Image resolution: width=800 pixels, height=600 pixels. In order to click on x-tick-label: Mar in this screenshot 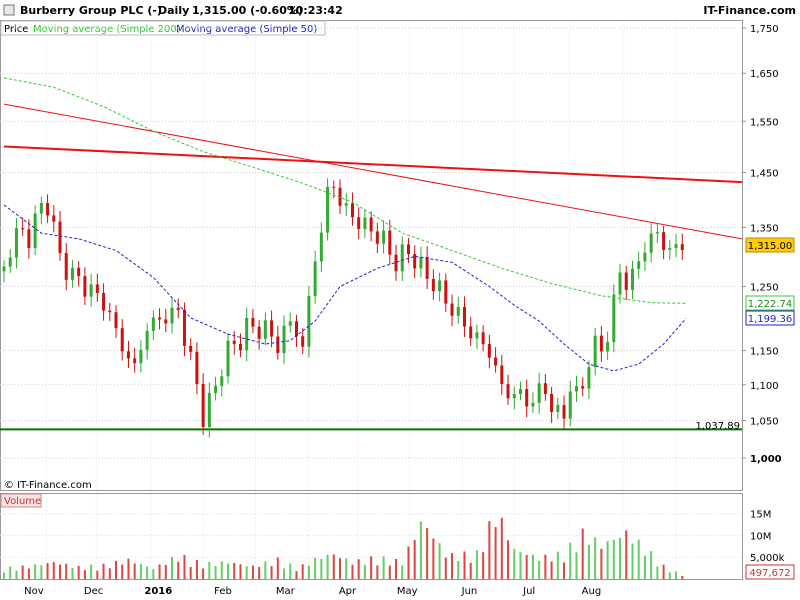, I will do `click(286, 591)`.